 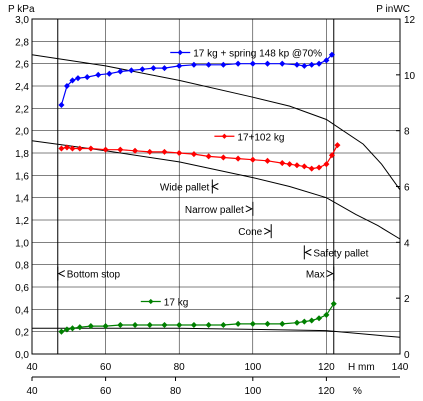 What do you see at coordinates (361, 367) in the screenshot?
I see `x-axis-label: H mm` at bounding box center [361, 367].